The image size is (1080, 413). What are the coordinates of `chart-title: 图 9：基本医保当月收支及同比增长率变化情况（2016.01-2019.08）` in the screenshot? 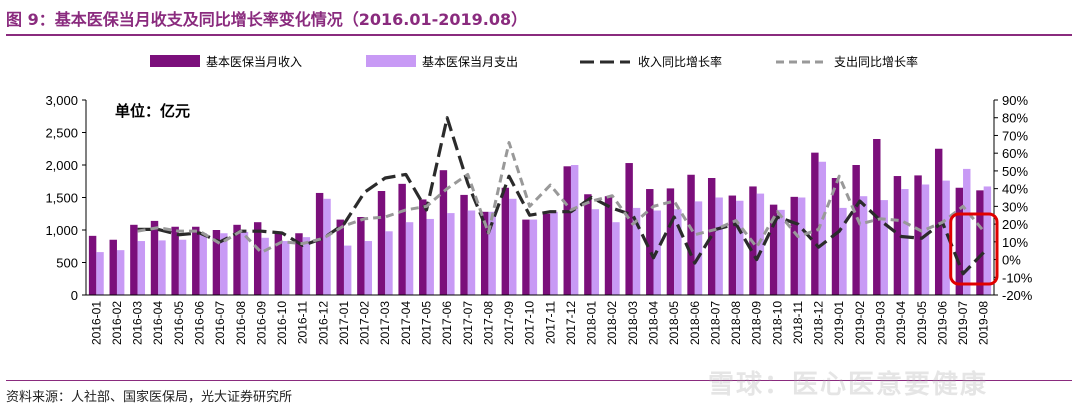 It's located at (267, 19).